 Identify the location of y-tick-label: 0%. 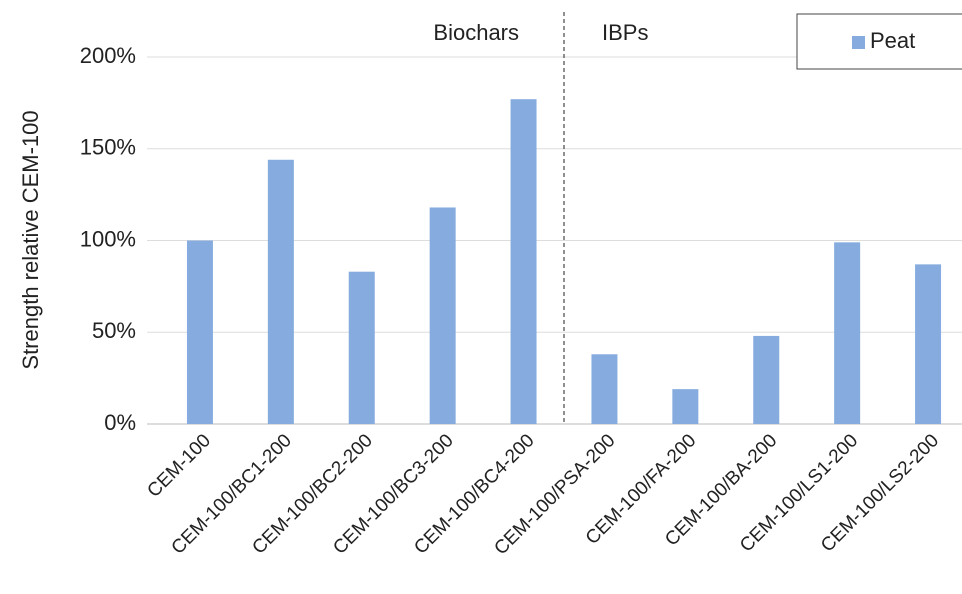
(120, 422).